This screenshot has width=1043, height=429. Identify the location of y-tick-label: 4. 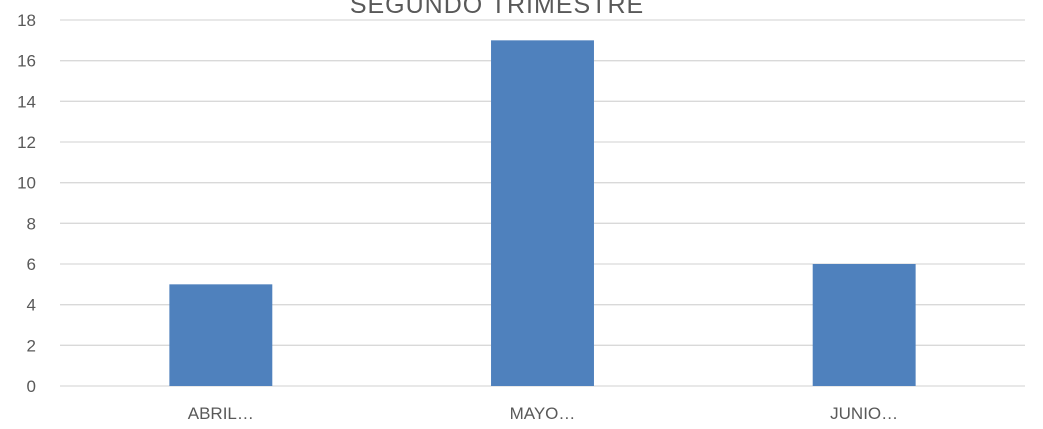
(31, 305).